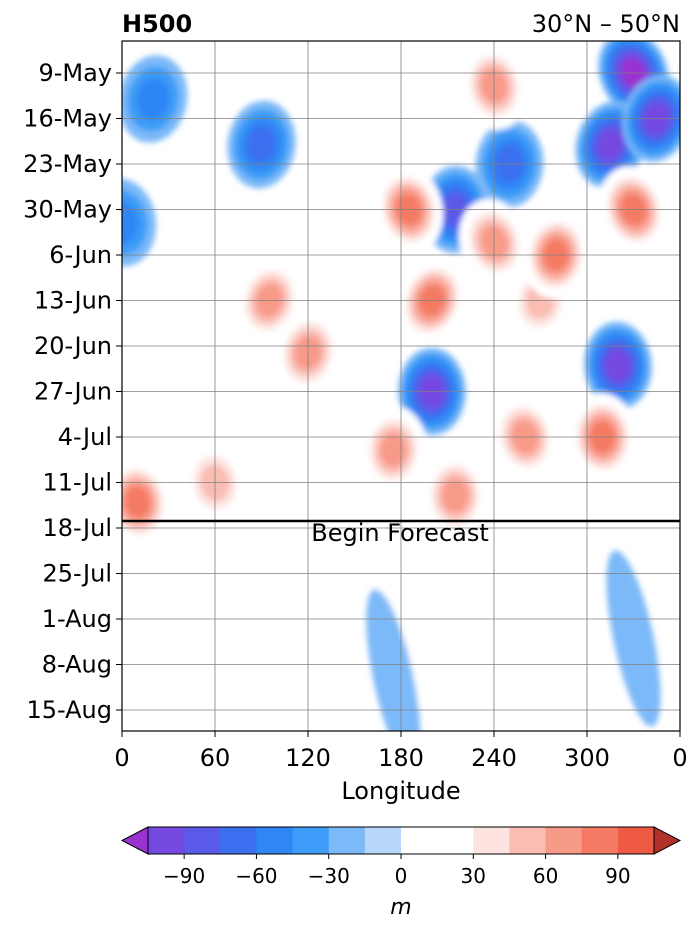  I want to click on y-tick-label: 13-Jun, so click(73, 301).